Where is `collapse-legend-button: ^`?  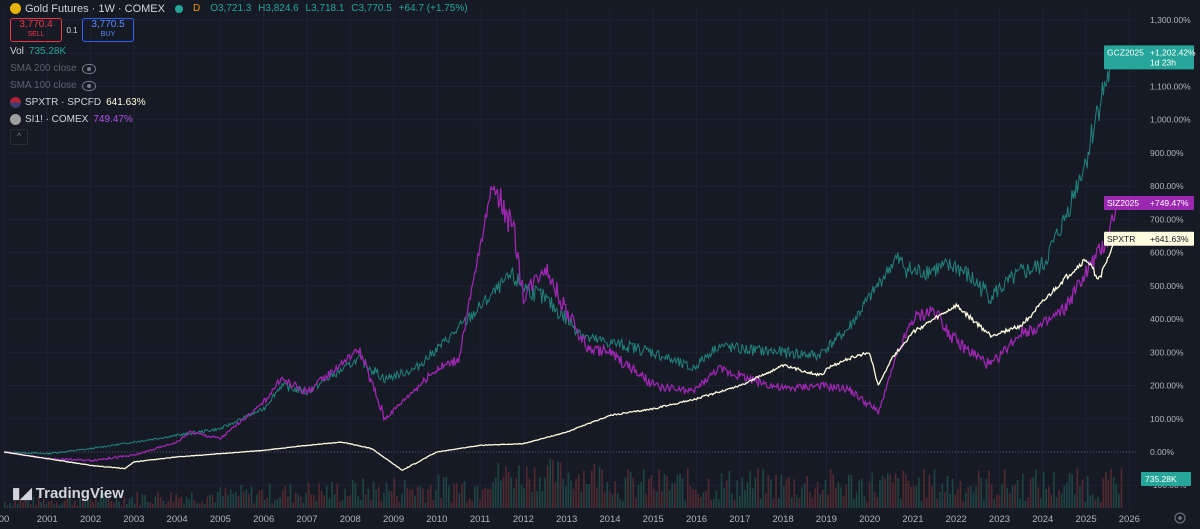 collapse-legend-button: ^ is located at coordinates (19, 136).